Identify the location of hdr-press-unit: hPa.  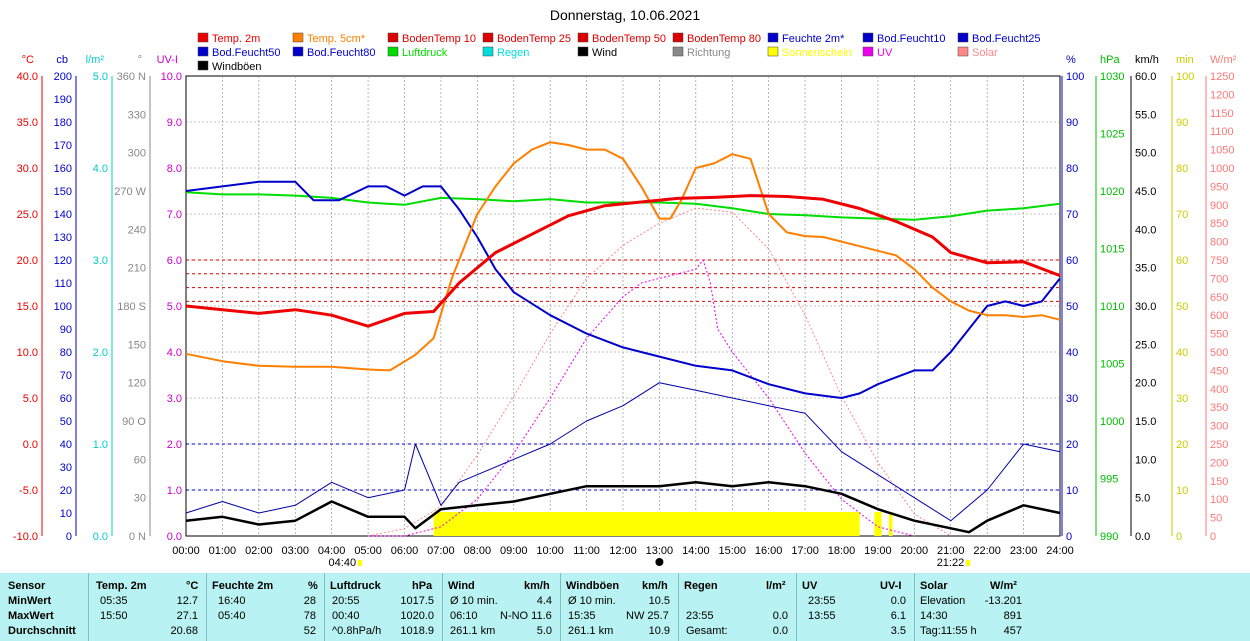
(422, 586).